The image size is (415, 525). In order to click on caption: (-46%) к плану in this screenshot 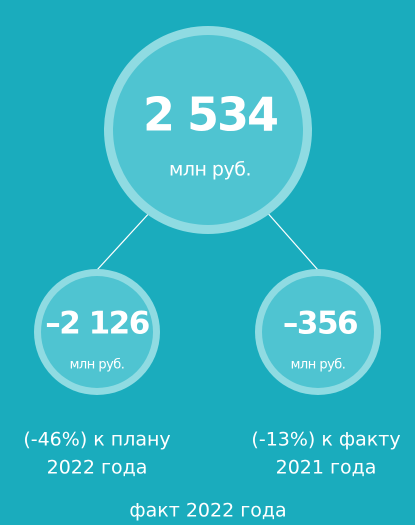, I will do `click(96, 440)`.